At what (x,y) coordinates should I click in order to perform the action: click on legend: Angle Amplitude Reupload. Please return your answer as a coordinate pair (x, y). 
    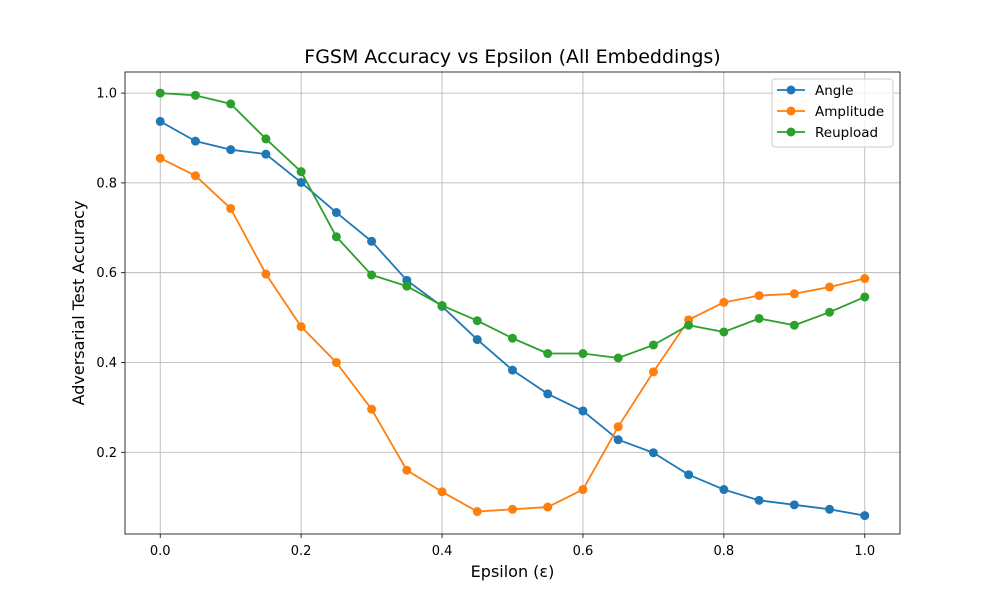
    Looking at the image, I should click on (832, 113).